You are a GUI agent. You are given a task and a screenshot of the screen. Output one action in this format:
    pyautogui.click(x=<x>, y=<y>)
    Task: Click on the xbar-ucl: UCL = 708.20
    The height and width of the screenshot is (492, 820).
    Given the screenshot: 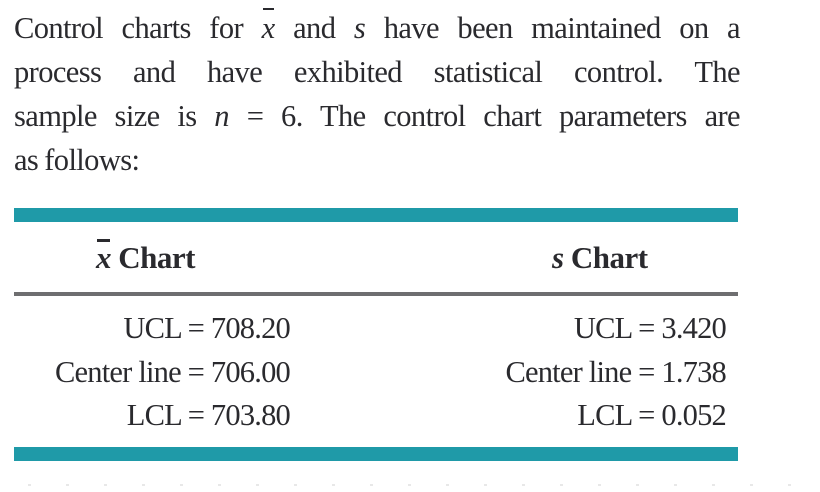 What is the action you would take?
    pyautogui.click(x=206, y=328)
    